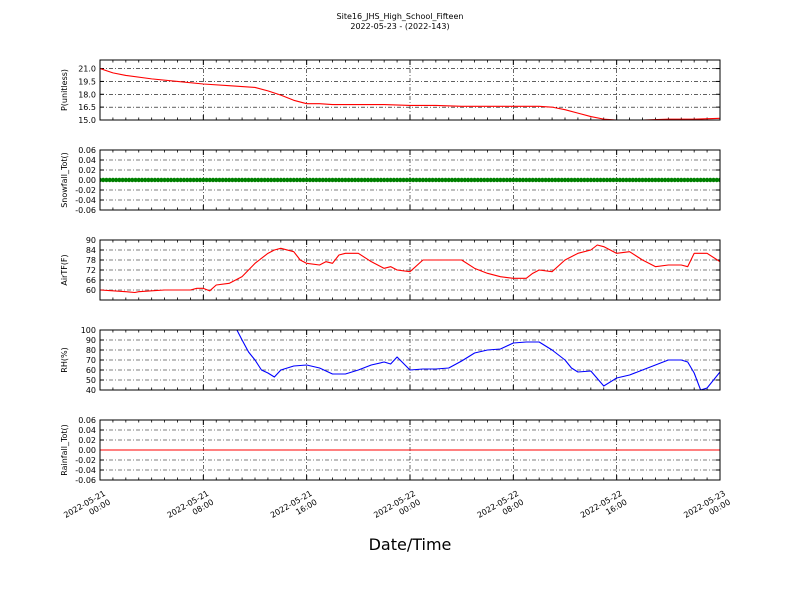 This screenshot has width=800, height=600. I want to click on y-tick-label: 80, so click(91, 350).